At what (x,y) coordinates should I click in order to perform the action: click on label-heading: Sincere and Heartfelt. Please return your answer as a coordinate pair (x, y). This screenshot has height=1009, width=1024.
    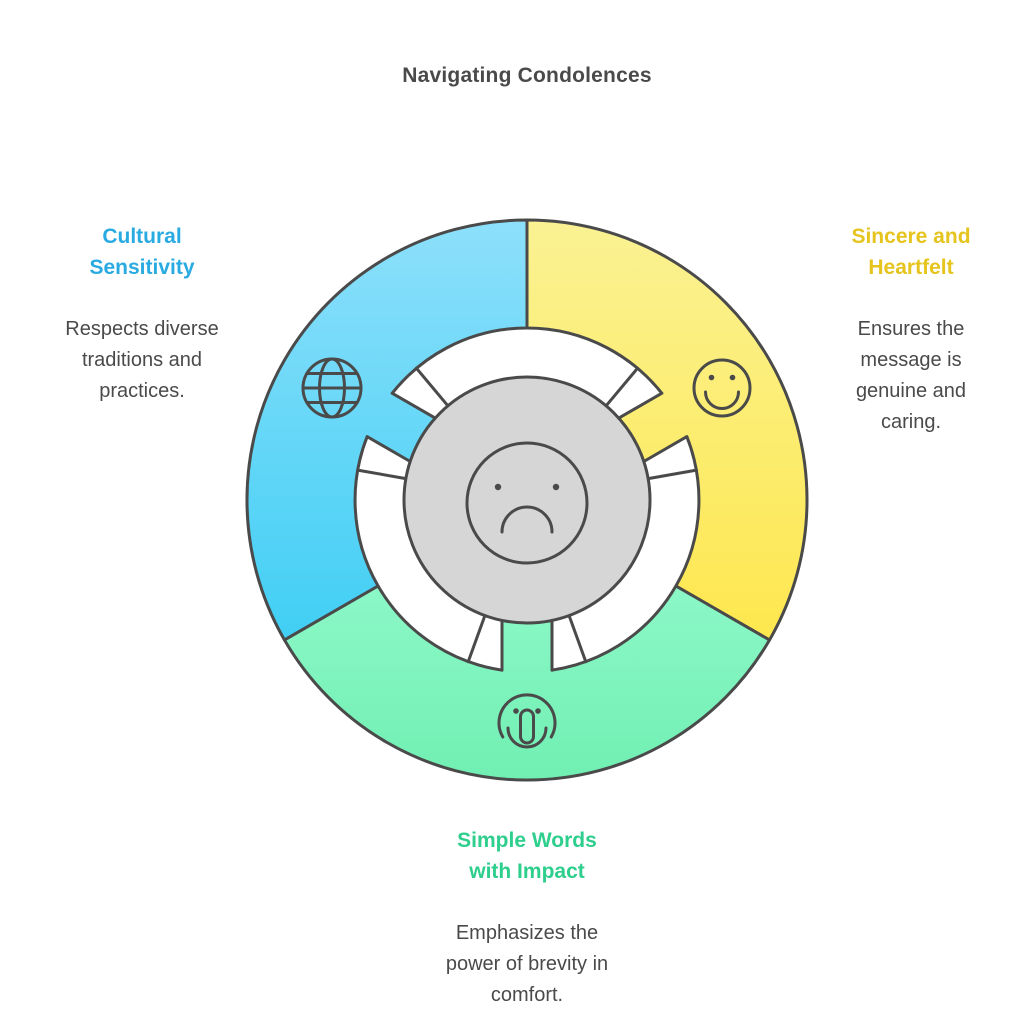
    Looking at the image, I should click on (911, 252).